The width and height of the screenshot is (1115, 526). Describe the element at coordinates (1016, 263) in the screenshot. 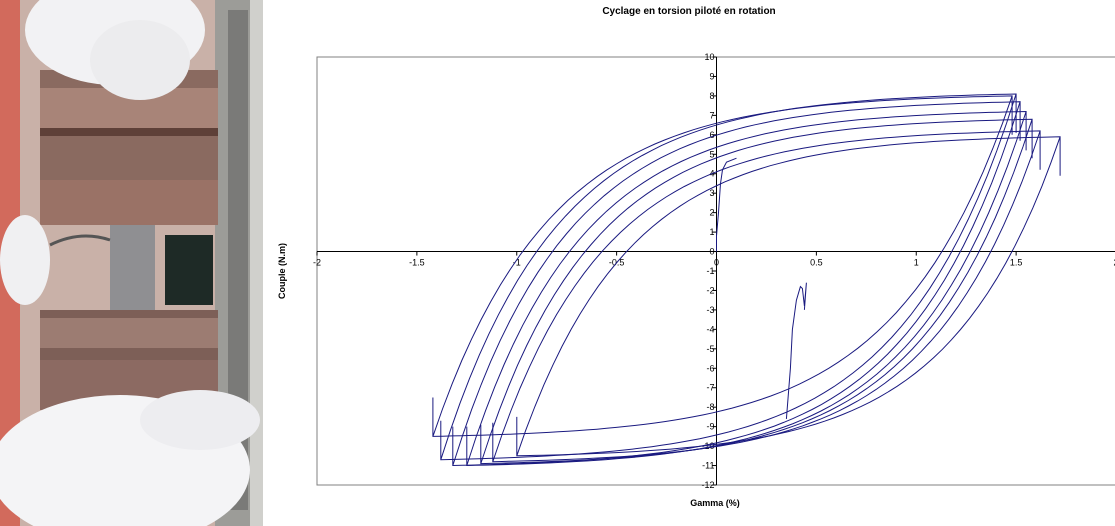

I see `x-tick-label: 1.5` at that location.